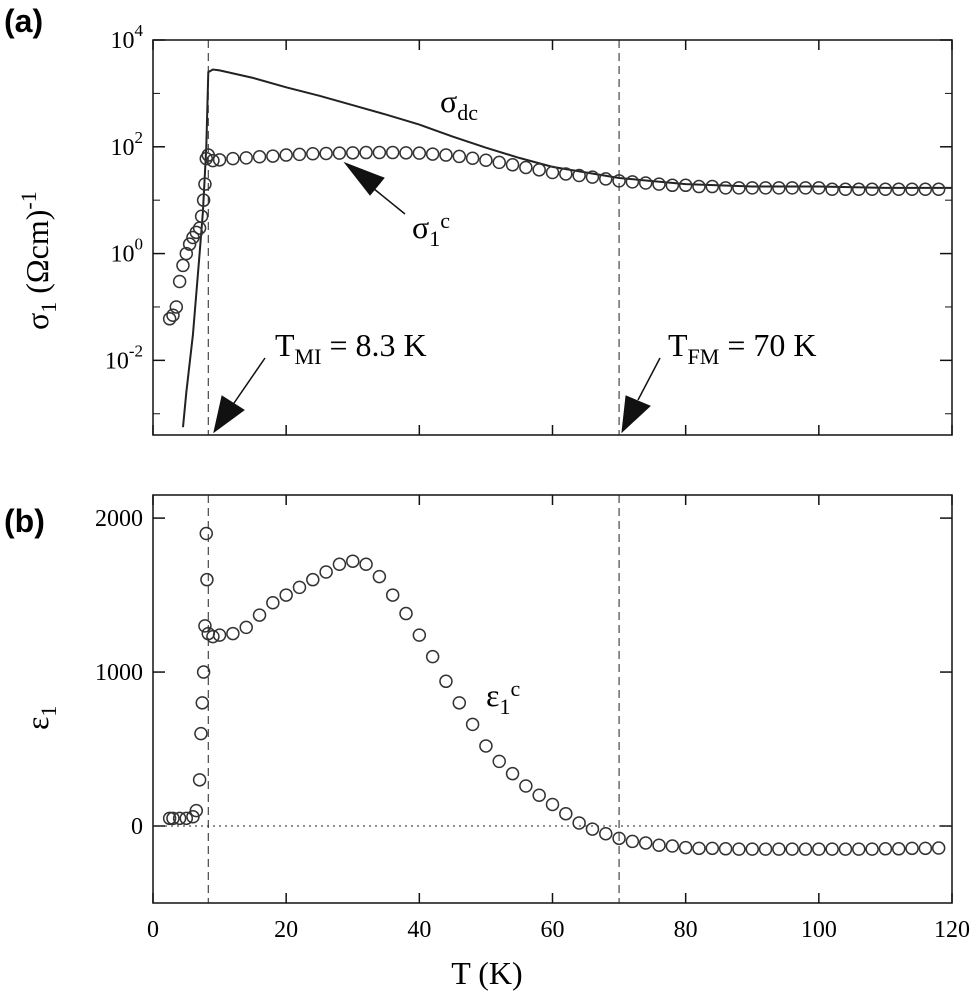  Describe the element at coordinates (139, 244) in the screenshot. I see `tick-exponent: 0` at that location.